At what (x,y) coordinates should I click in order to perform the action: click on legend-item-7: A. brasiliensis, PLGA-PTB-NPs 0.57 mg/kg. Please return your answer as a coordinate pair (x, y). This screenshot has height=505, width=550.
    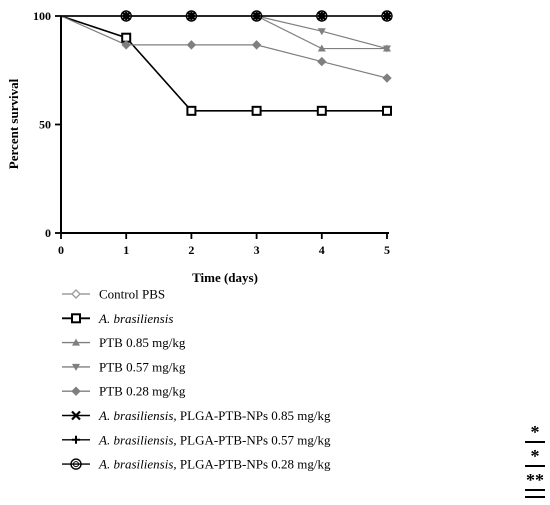
    Looking at the image, I should click on (196, 439).